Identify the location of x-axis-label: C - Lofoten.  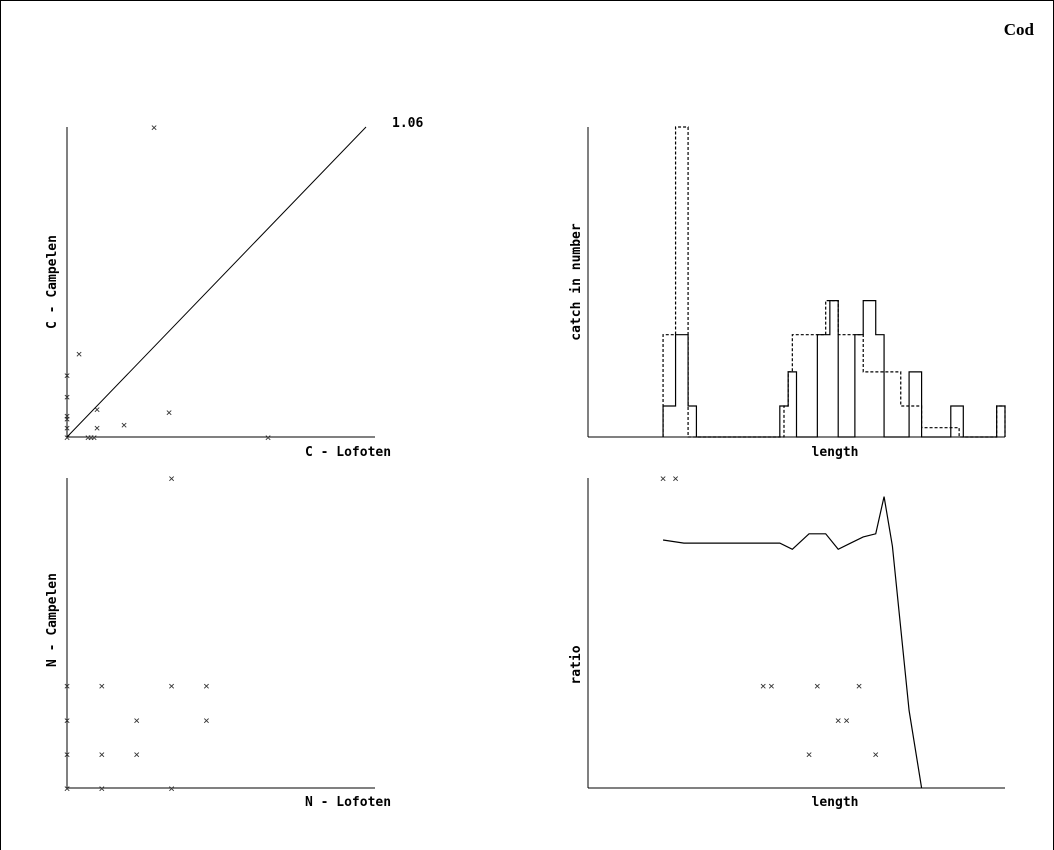
(348, 452).